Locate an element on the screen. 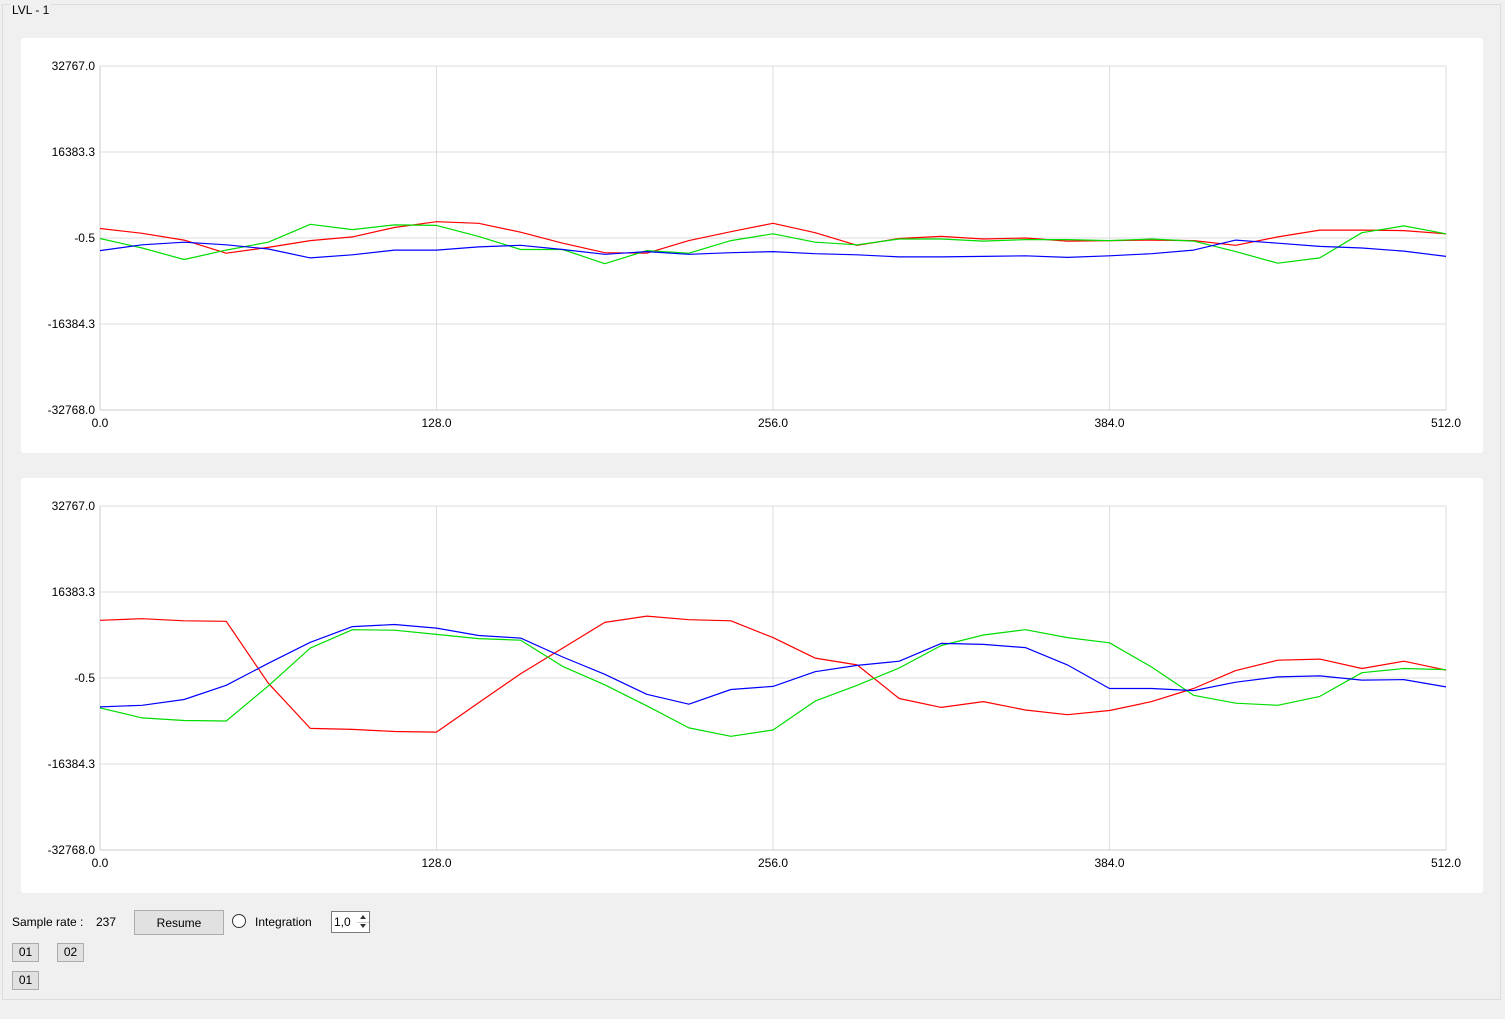 This screenshot has height=1019, width=1505. channel-button-02: 02 is located at coordinates (70, 952).